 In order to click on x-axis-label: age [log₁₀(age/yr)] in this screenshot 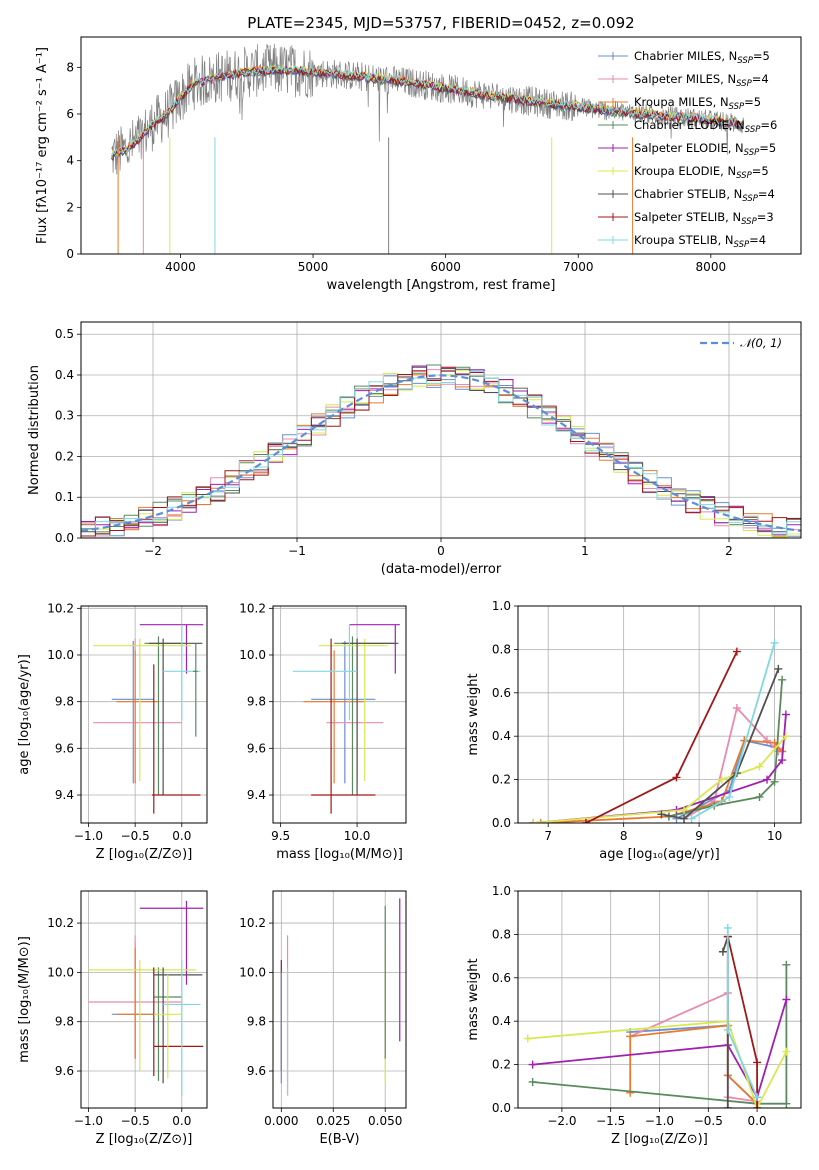, I will do `click(659, 854)`.